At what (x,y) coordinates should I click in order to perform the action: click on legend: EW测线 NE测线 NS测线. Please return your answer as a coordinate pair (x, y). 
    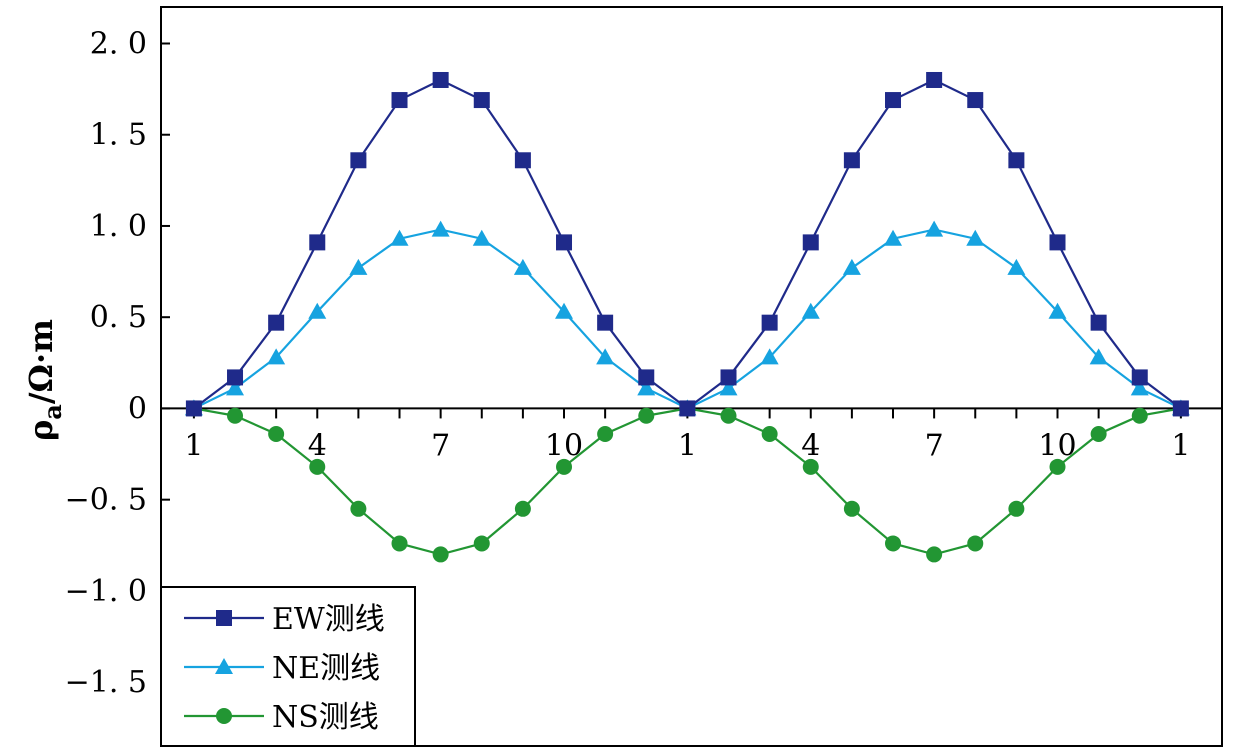
    Looking at the image, I should click on (288, 666).